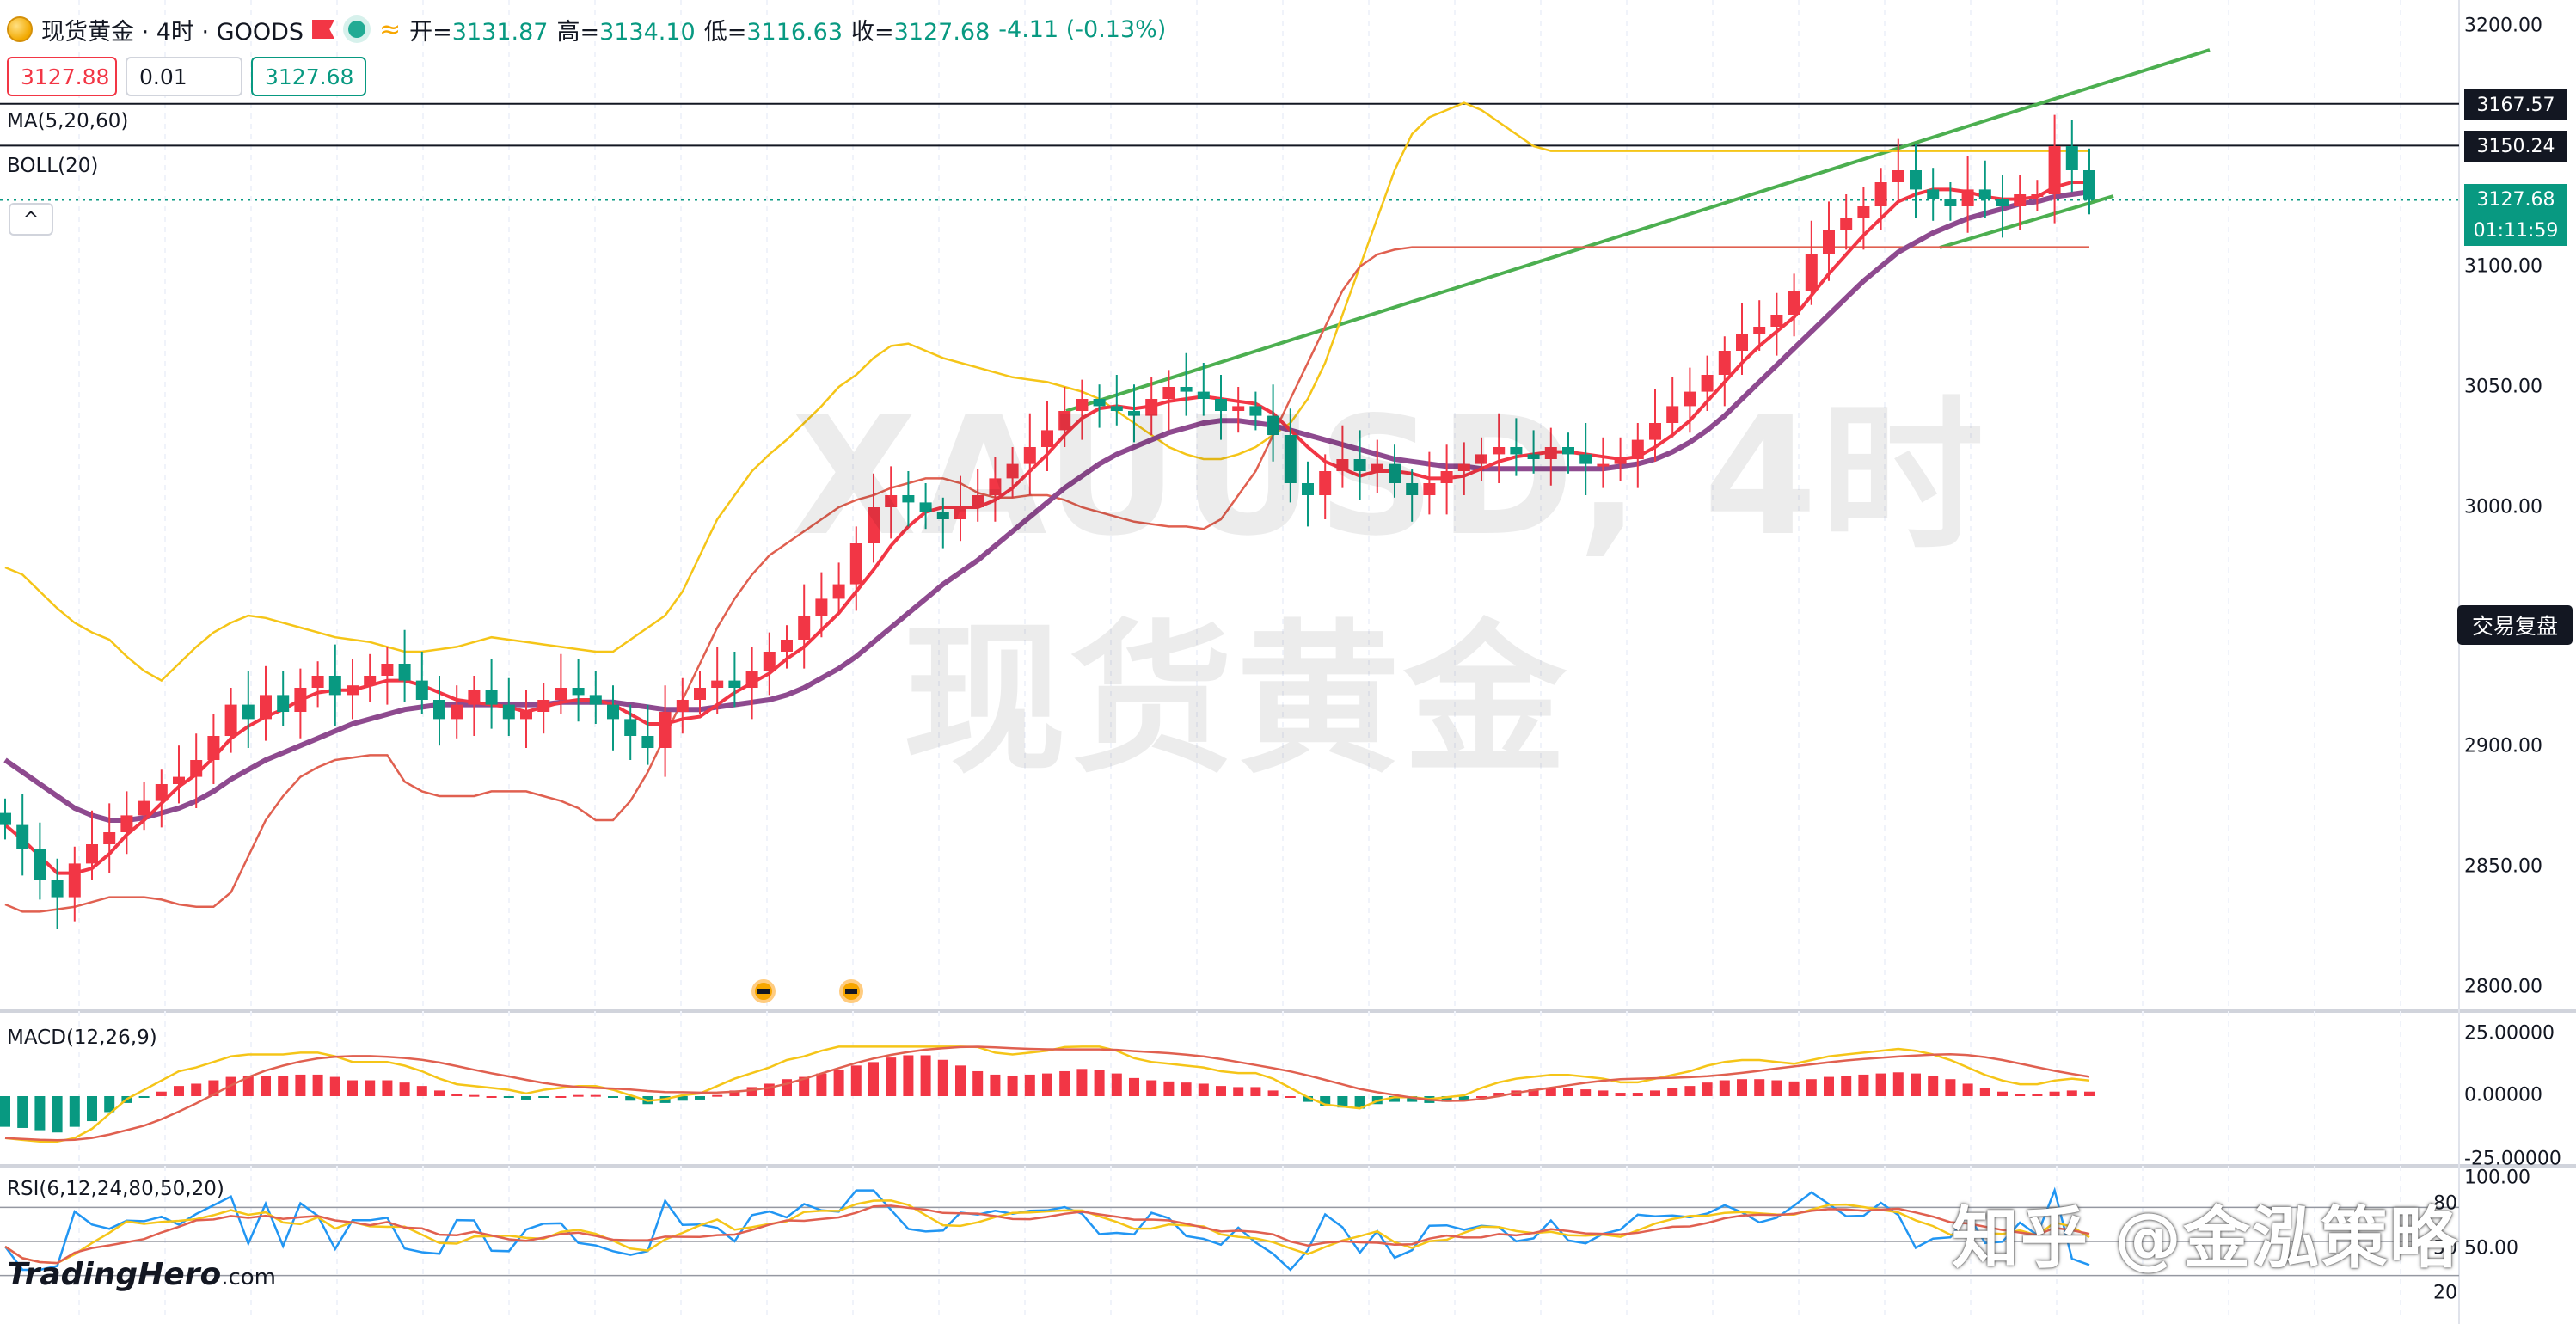 This screenshot has height=1324, width=2576. What do you see at coordinates (68, 121) in the screenshot?
I see `ma-indicator-label: MA(5,20,60)` at bounding box center [68, 121].